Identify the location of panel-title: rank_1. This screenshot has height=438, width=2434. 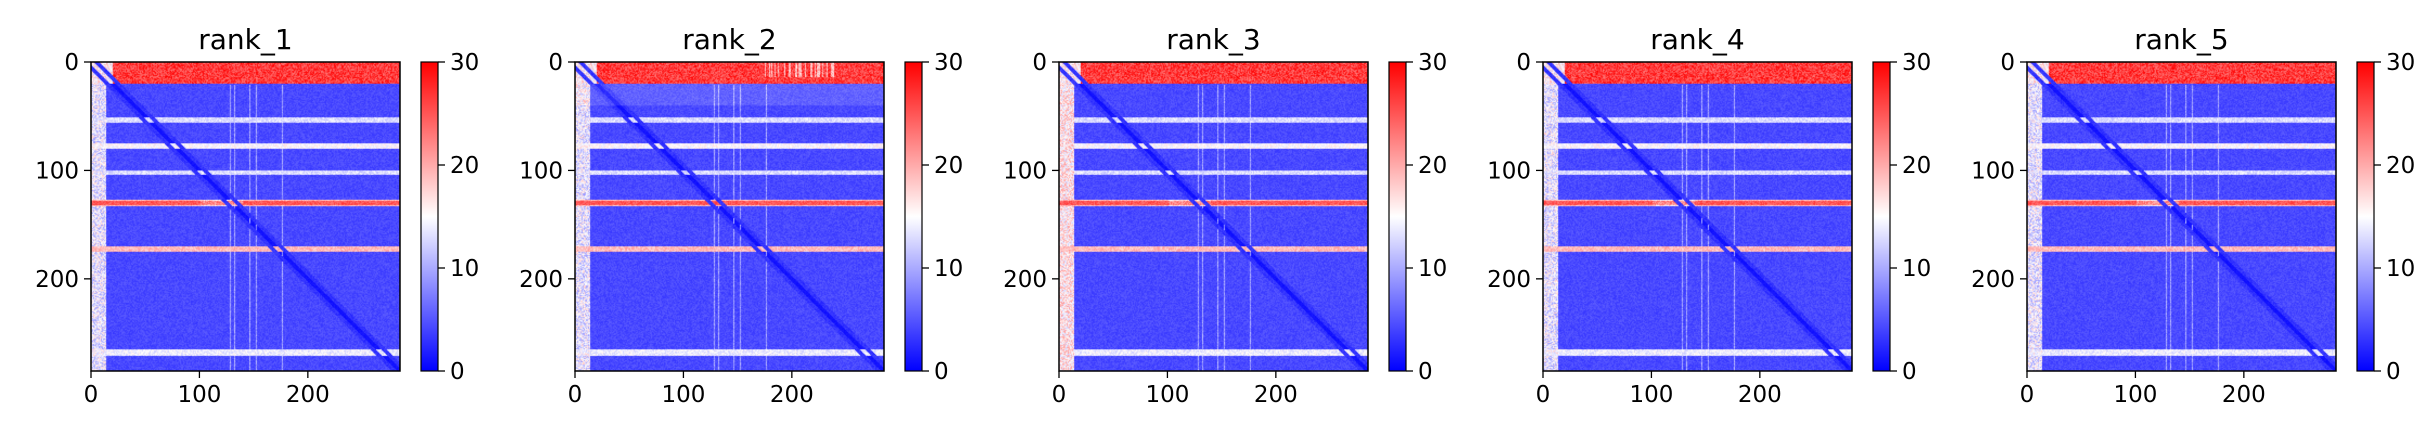
(245, 39).